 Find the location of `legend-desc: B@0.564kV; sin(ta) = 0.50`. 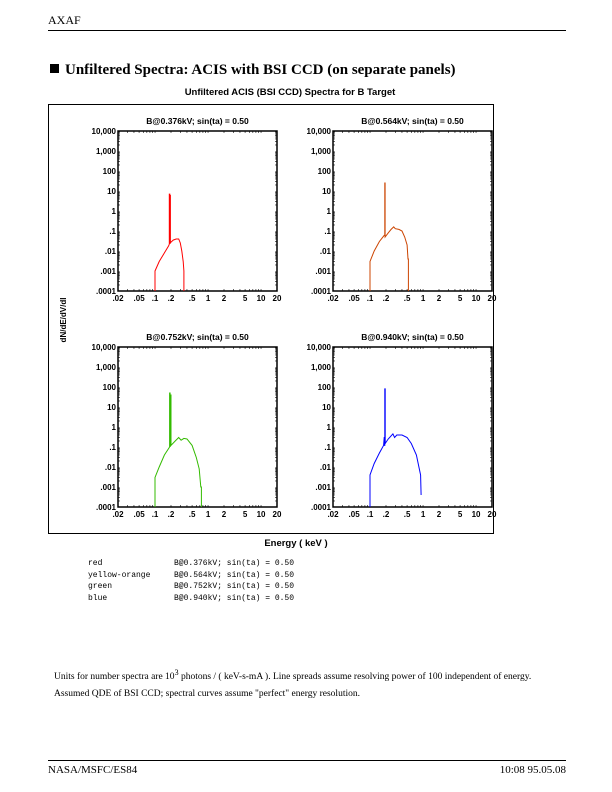

legend-desc: B@0.564kV; sin(ta) = 0.50 is located at coordinates (234, 575).